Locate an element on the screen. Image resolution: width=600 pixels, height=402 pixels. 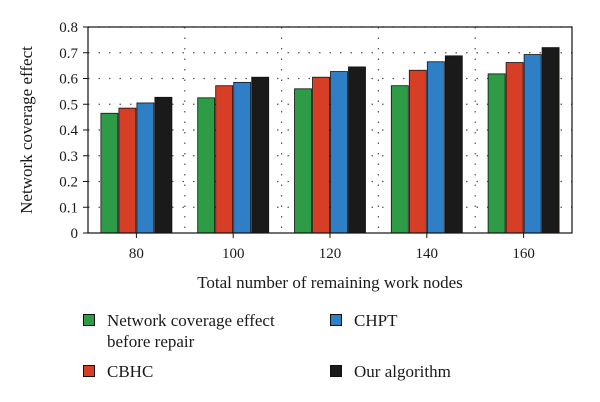
x-axis-label: Total number of remaining work nodes is located at coordinates (330, 282).